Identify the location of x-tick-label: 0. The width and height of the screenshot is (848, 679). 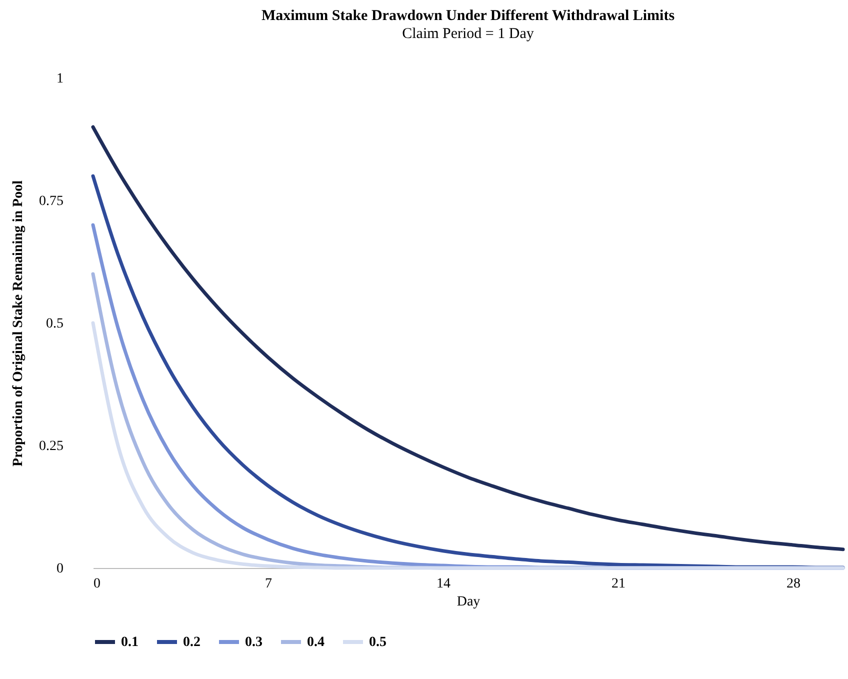
(97, 584).